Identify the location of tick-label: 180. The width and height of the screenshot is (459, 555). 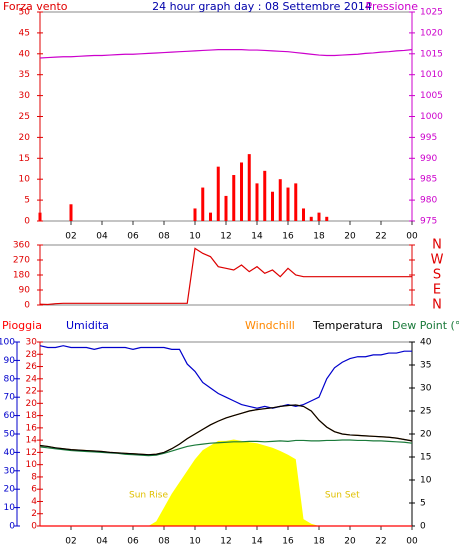
(21, 276).